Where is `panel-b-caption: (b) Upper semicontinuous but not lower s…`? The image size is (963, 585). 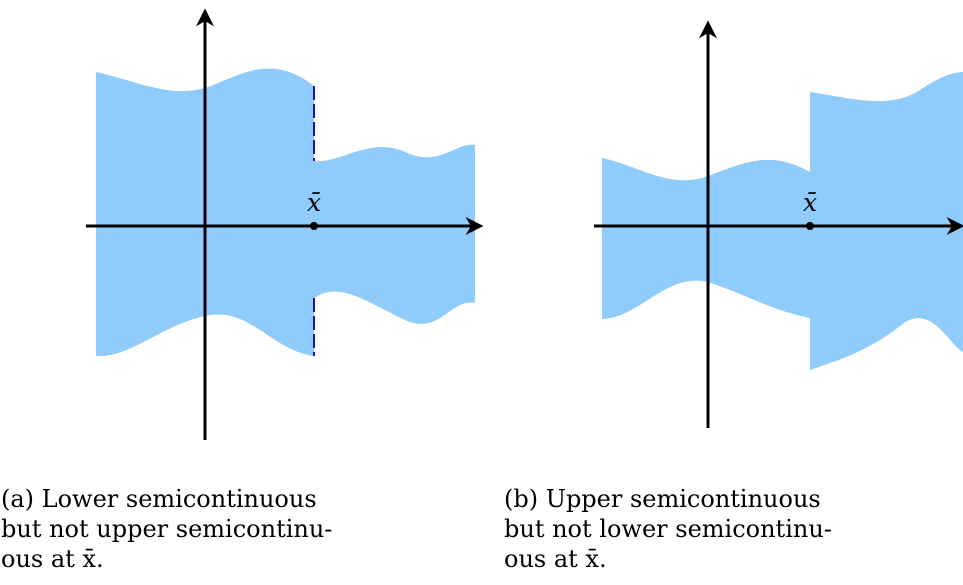 panel-b-caption: (b) Upper semicontinuous but not lower s… is located at coordinates (719, 529).